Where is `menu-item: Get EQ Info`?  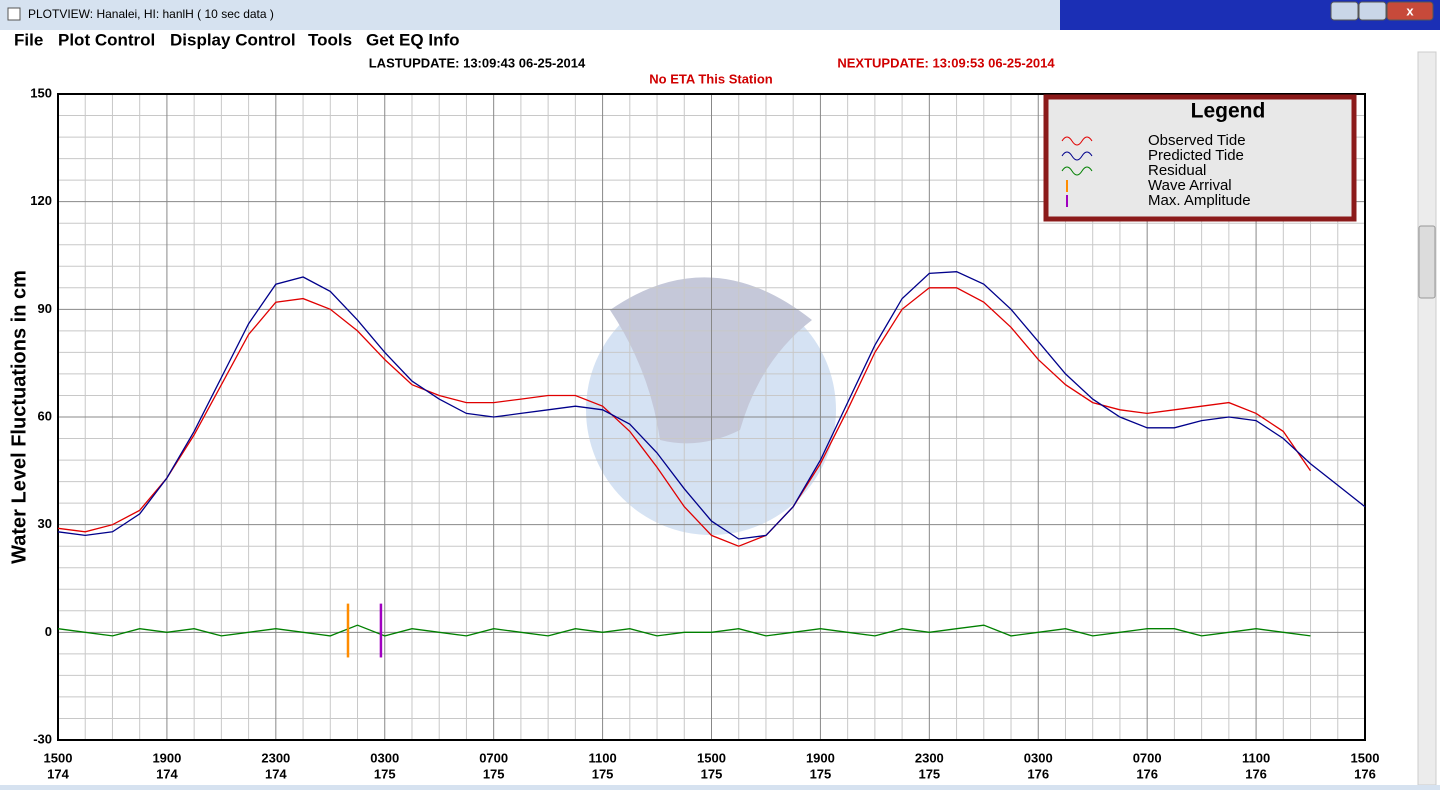 menu-item: Get EQ Info is located at coordinates (413, 39).